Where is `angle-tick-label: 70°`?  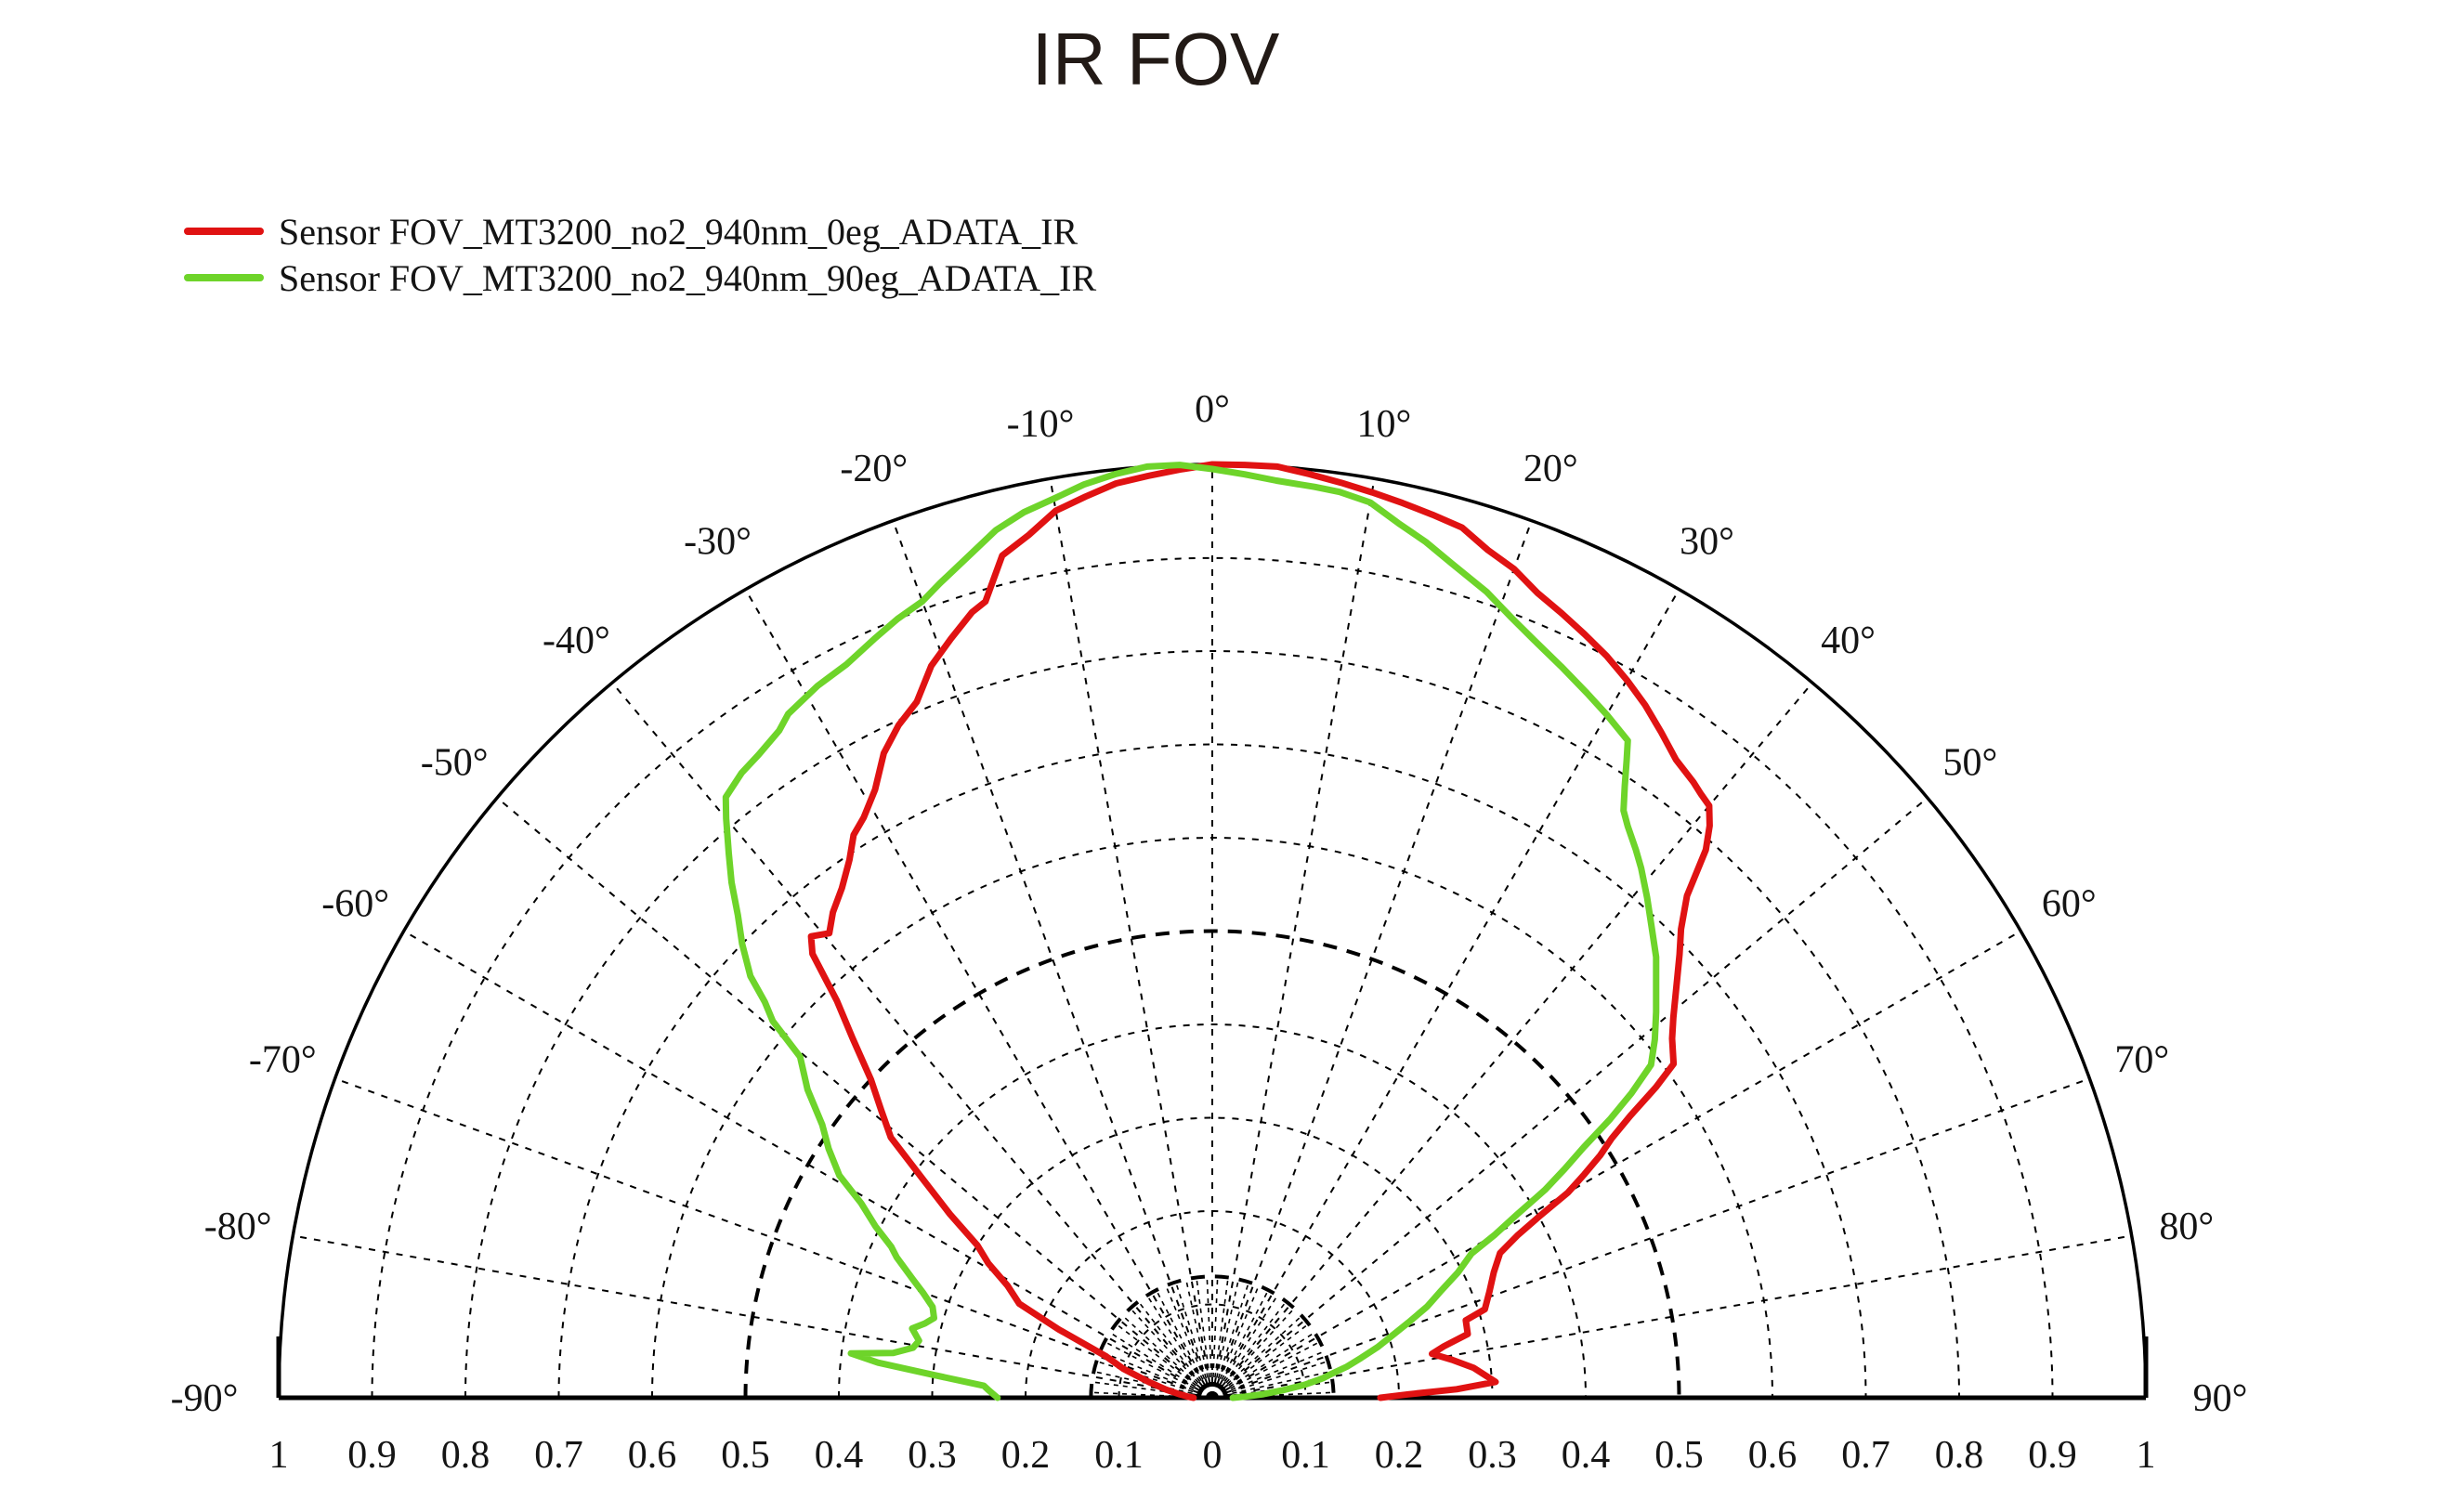 angle-tick-label: 70° is located at coordinates (2141, 1060).